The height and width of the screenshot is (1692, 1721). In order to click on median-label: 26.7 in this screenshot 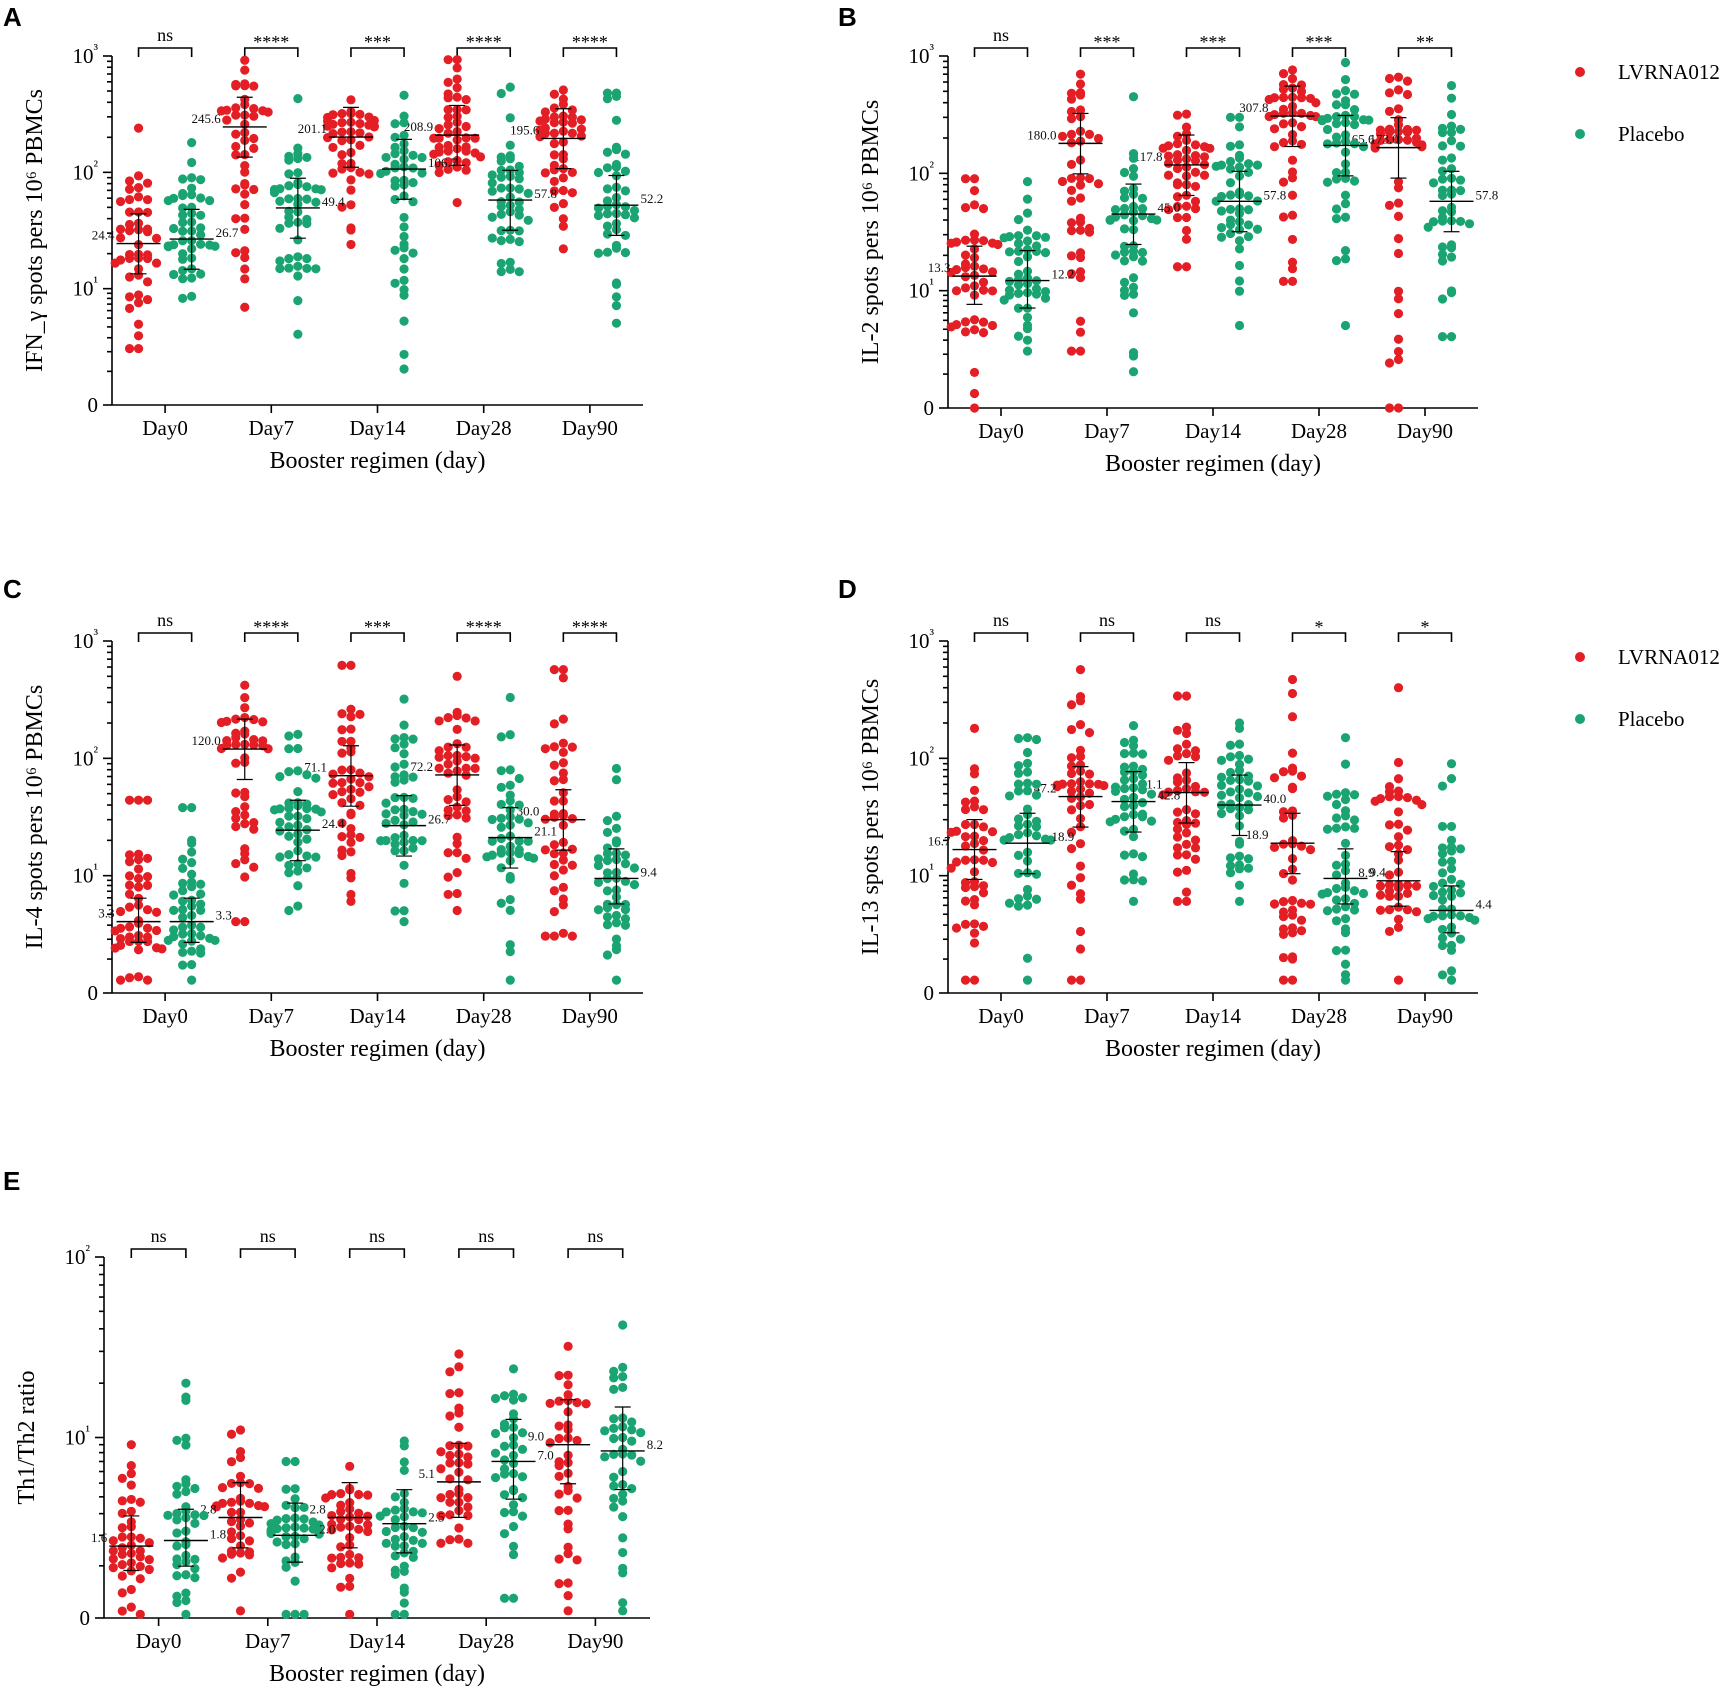, I will do `click(439, 819)`.